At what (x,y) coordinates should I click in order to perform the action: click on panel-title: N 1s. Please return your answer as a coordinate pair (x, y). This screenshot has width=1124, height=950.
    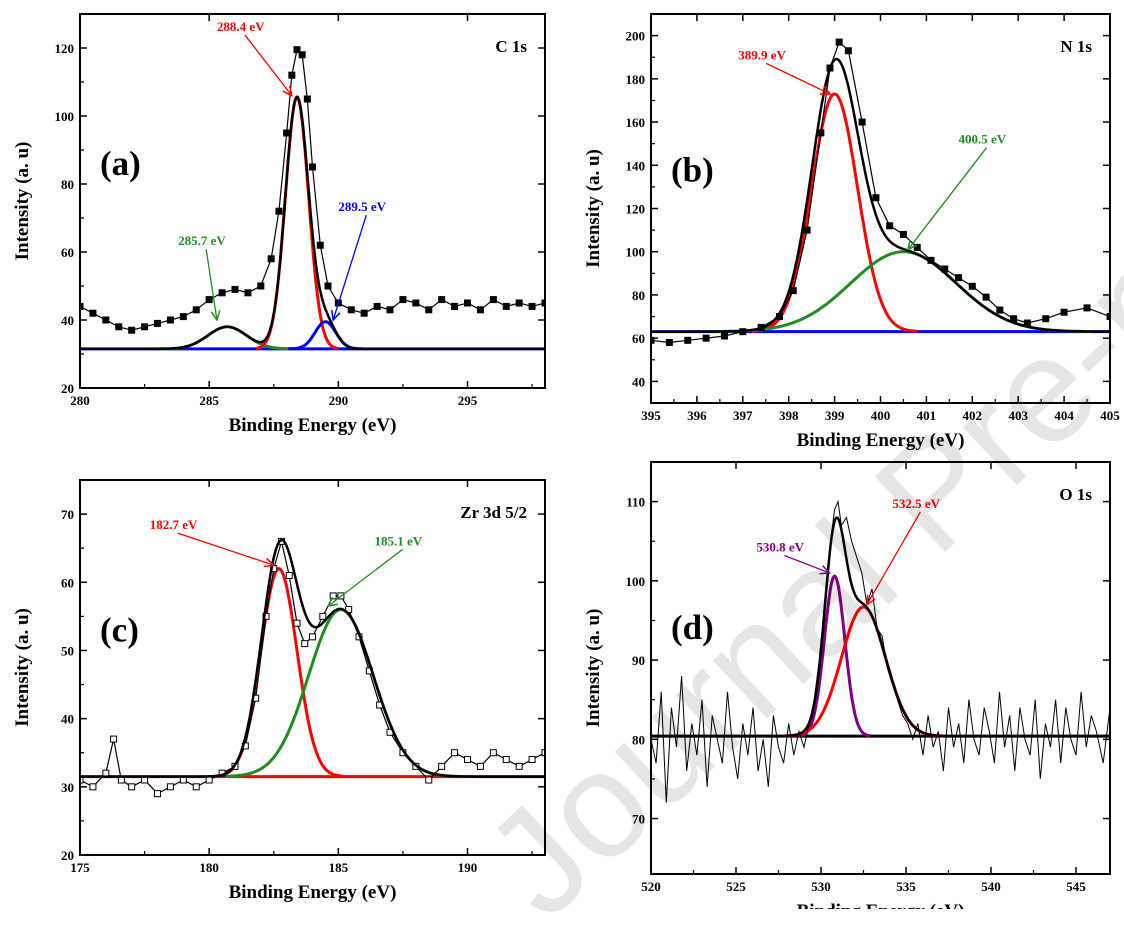
    Looking at the image, I should click on (1076, 46).